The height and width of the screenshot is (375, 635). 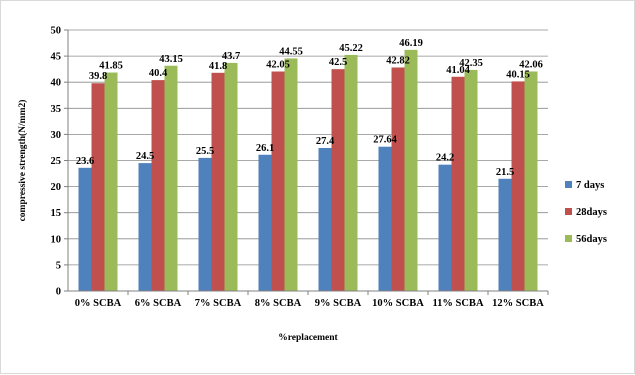 What do you see at coordinates (22, 161) in the screenshot?
I see `y-axis-title: compressive strength(N/mm2)` at bounding box center [22, 161].